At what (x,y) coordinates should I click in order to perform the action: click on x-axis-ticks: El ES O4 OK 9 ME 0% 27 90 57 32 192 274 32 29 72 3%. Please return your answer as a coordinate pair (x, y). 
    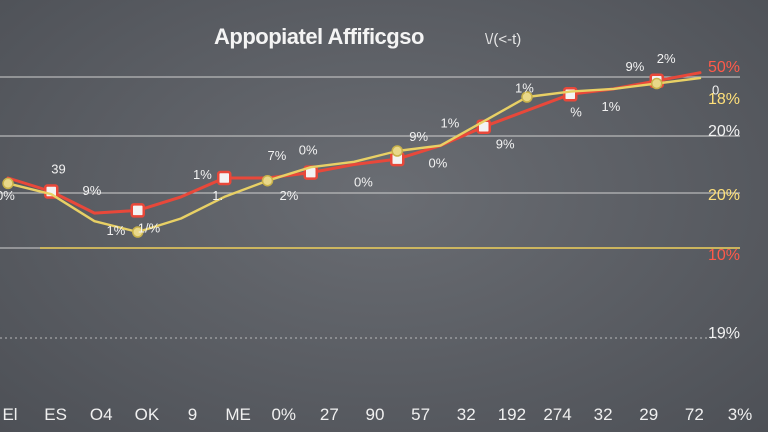
    Looking at the image, I should click on (377, 414).